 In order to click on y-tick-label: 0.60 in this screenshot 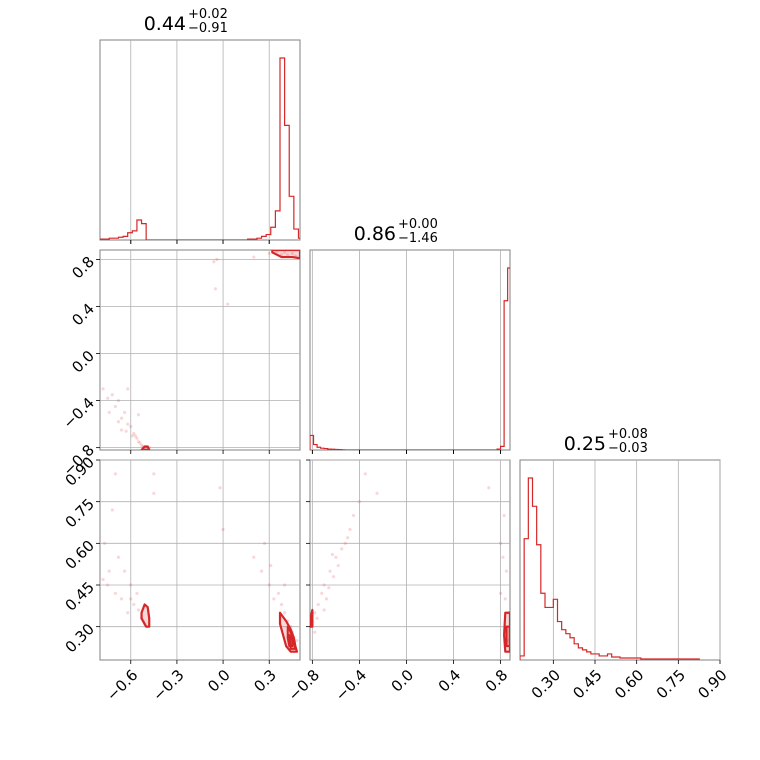, I will do `click(80, 555)`.